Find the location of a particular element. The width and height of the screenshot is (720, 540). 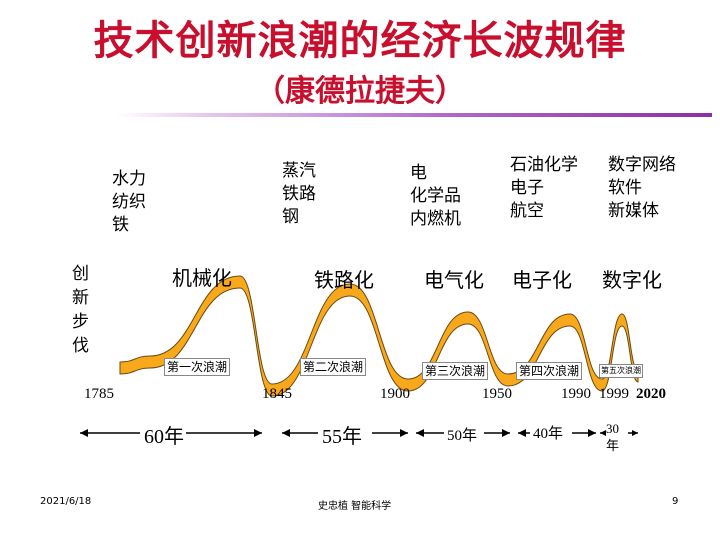

page-title: 技术创新浪潮的经济长波规律 is located at coordinates (360, 41).